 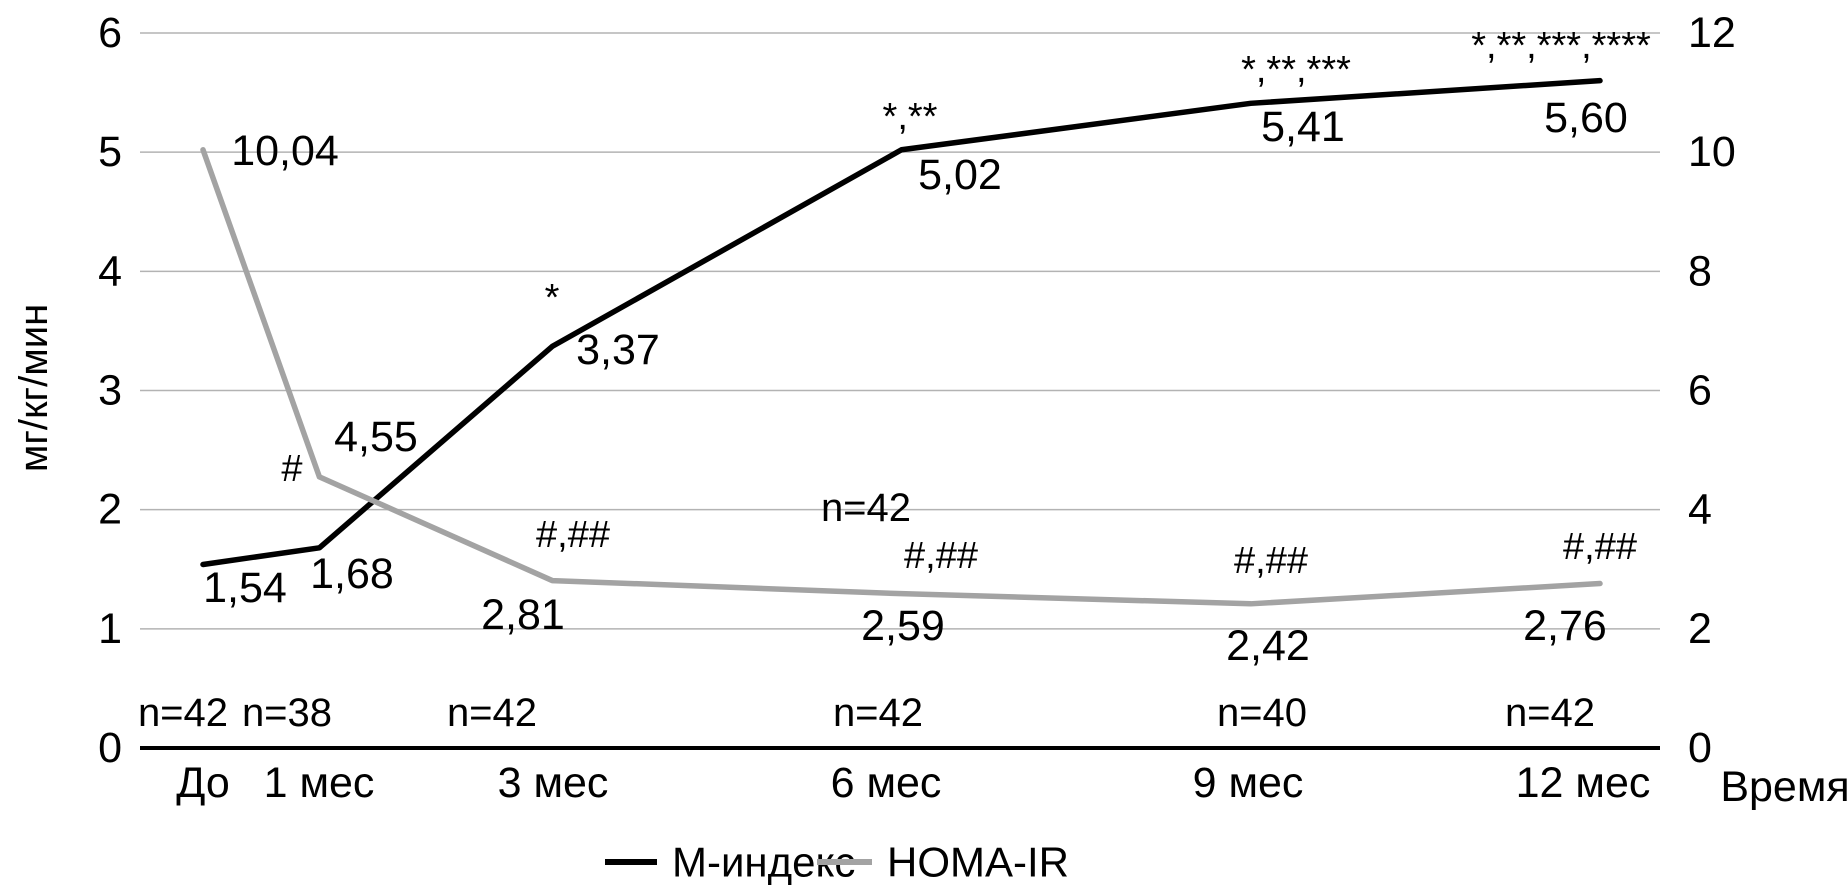 I want to click on x-tick-5: 12 мес, so click(x=1583, y=783).